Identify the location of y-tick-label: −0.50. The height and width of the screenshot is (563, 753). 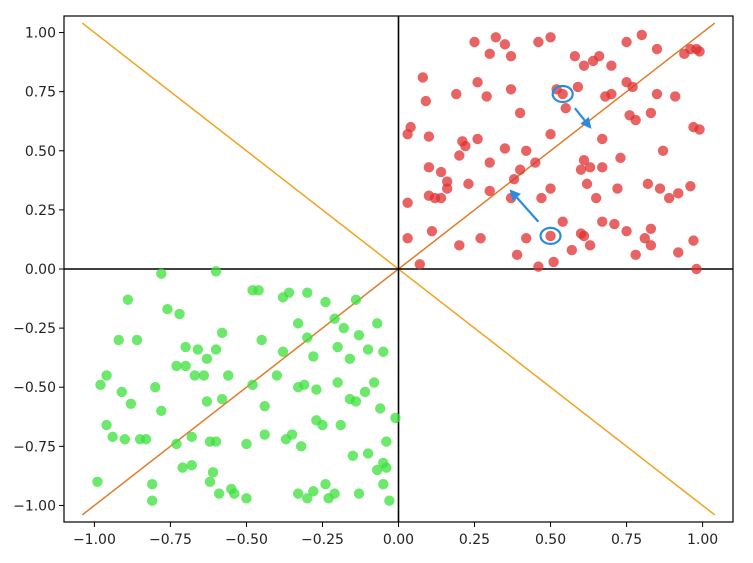
(34, 388).